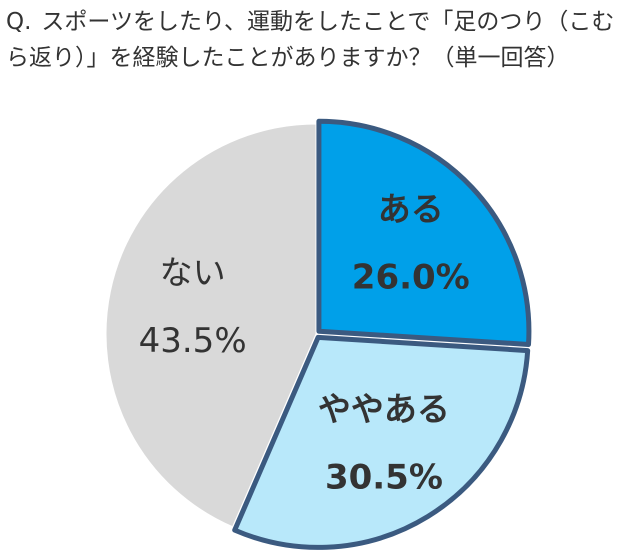  I want to click on pie-slice-1-value: 26.0%, so click(411, 278).